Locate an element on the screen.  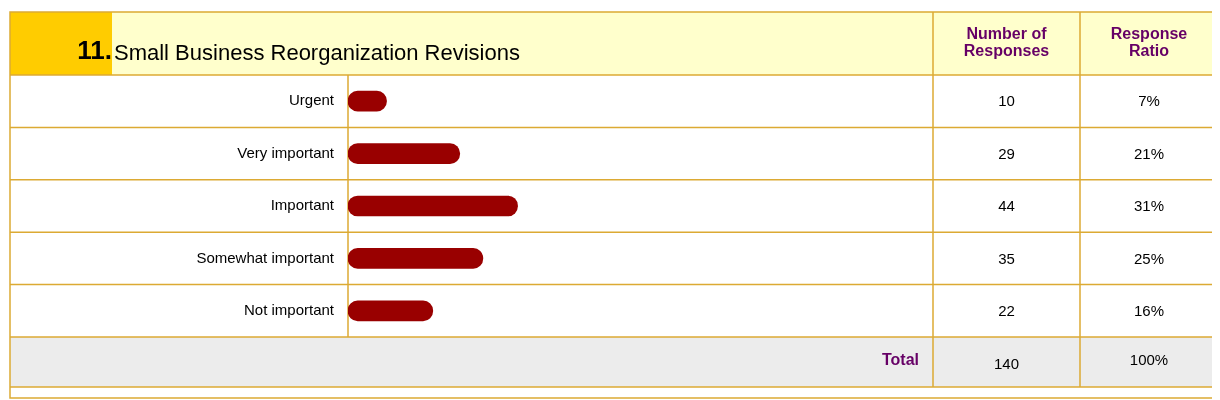
y-tick-label: Urgent is located at coordinates (311, 100).